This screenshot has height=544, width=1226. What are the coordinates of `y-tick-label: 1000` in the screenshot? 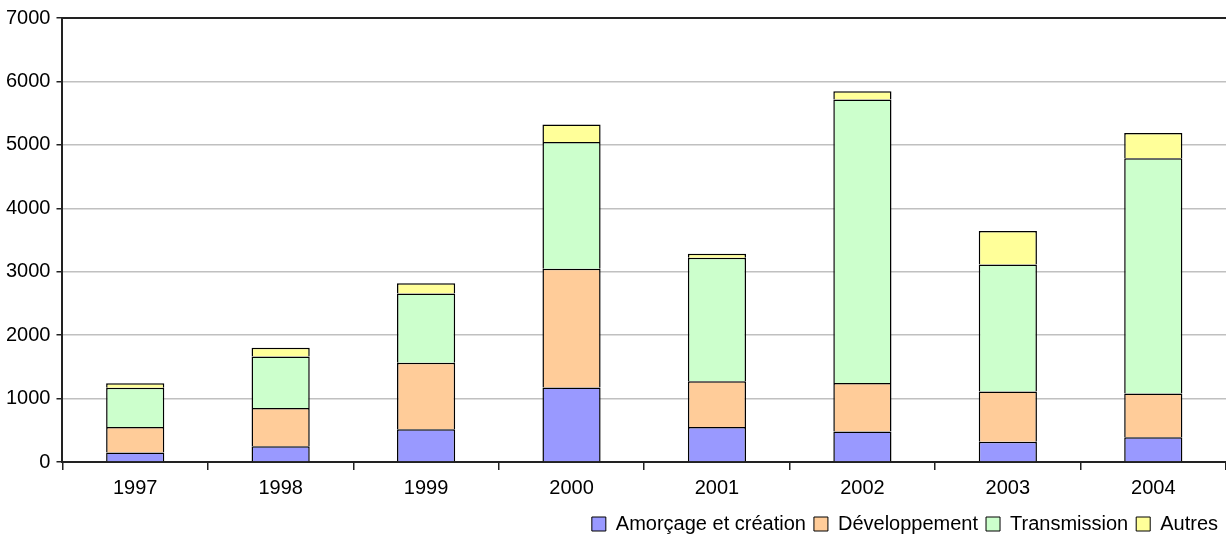 It's located at (28, 397).